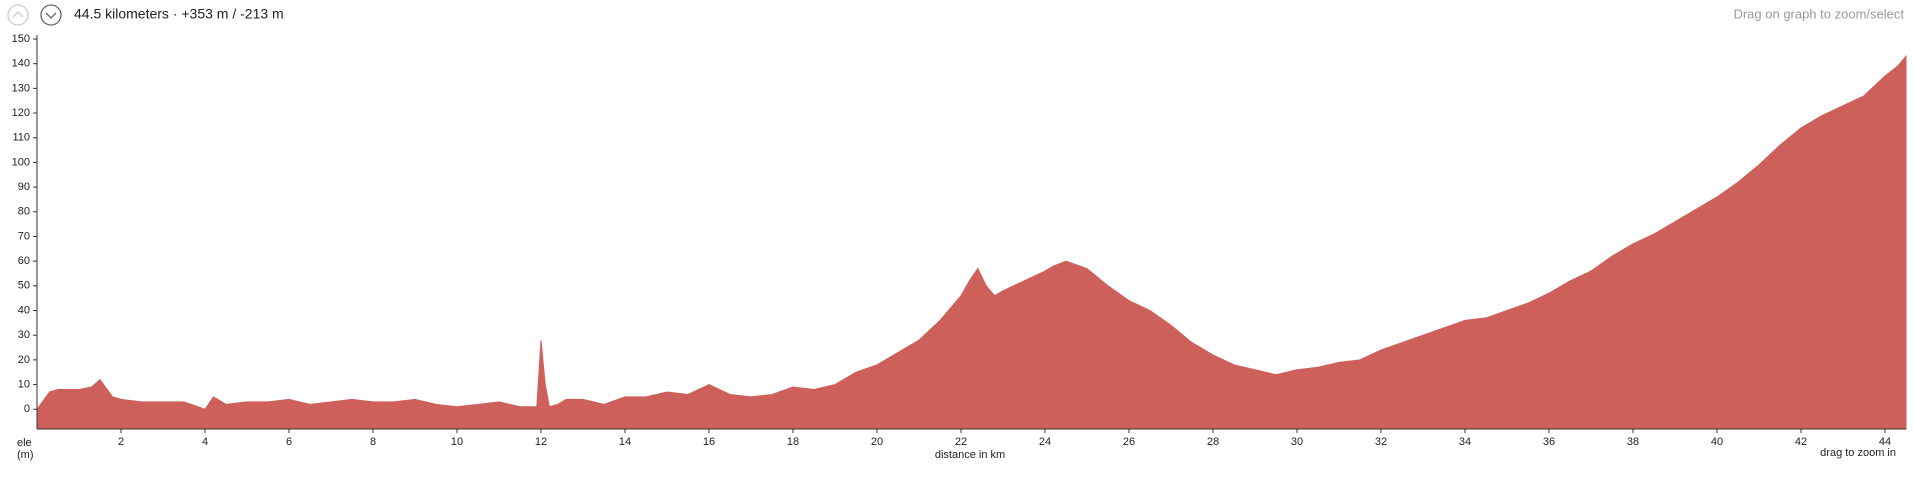  I want to click on y-tick-label: 80, so click(24, 212).